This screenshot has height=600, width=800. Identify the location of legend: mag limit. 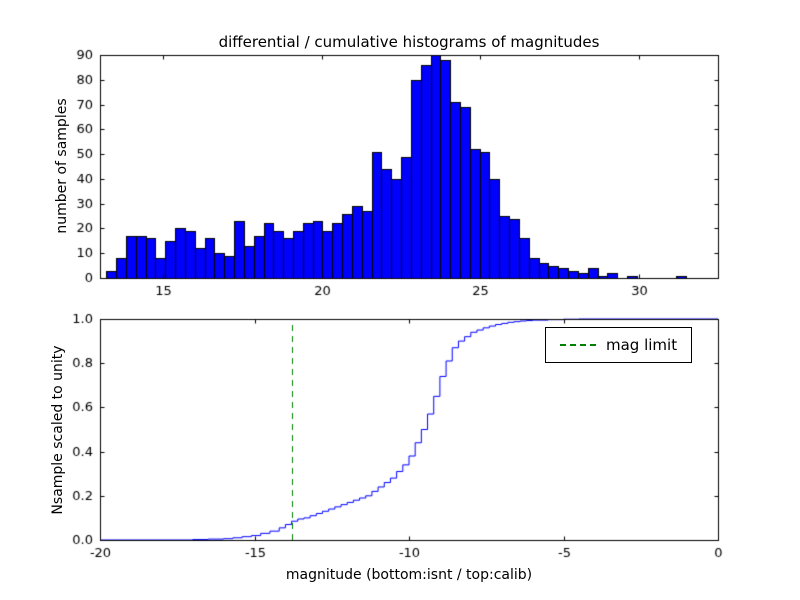
(619, 345).